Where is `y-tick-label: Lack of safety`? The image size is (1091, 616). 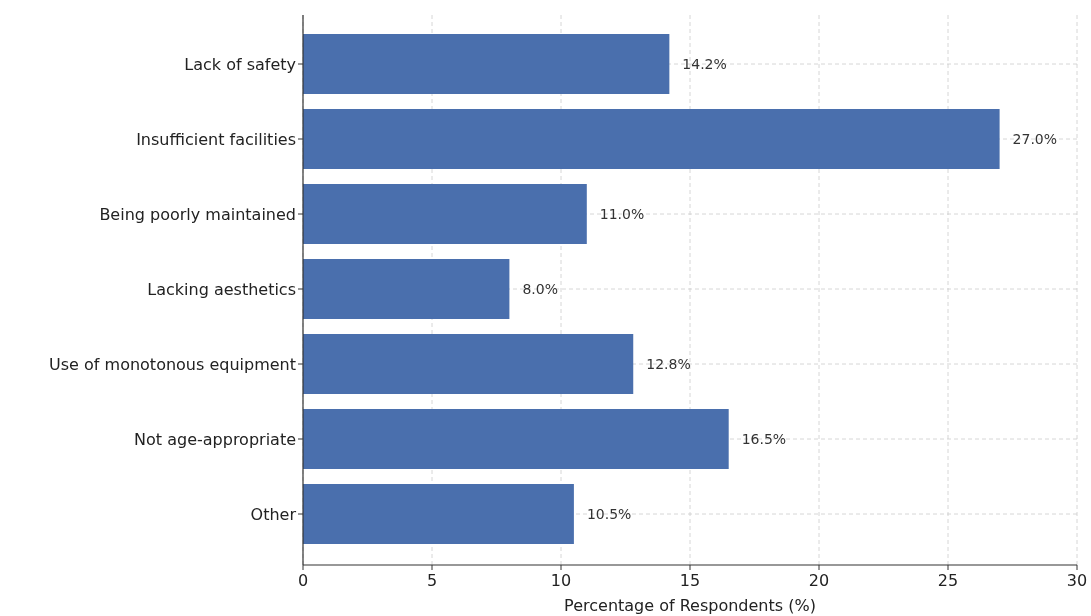 y-tick-label: Lack of safety is located at coordinates (240, 64).